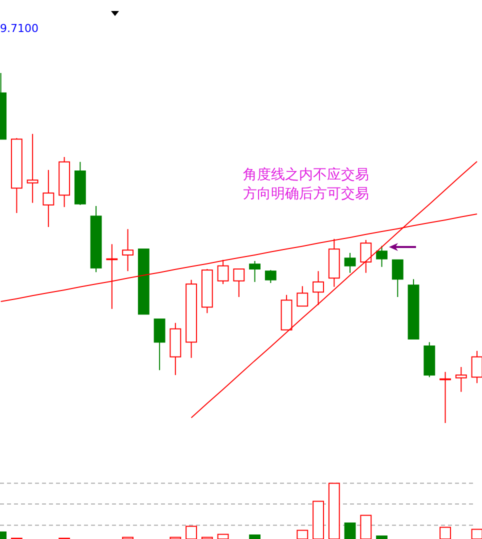 Image resolution: width=482 pixels, height=539 pixels. I want to click on annotation: 角度线之内不应交易, so click(306, 175).